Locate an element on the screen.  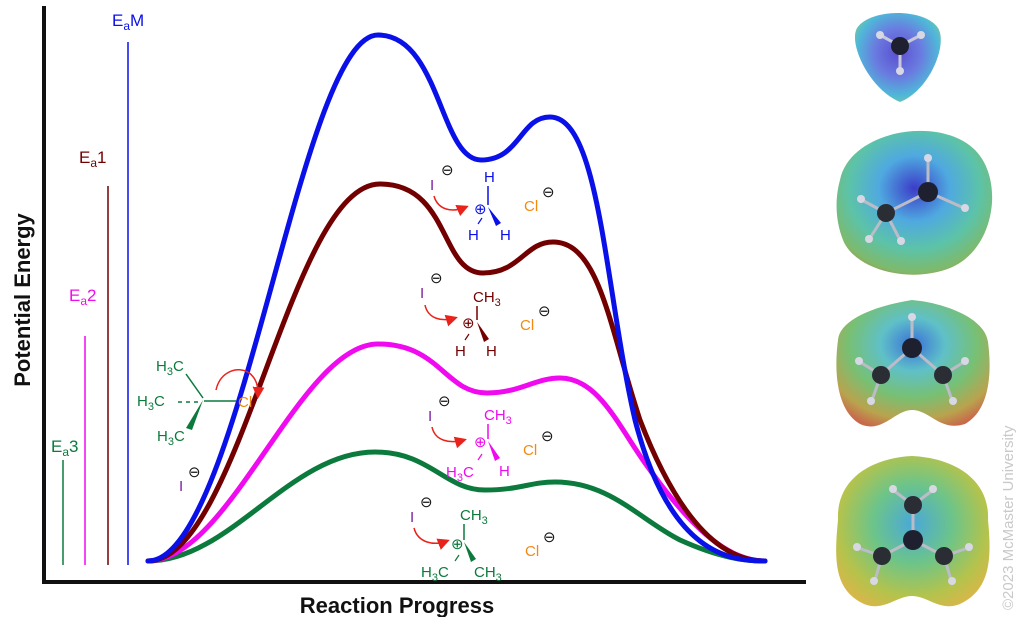
y-axis-title: Potential Energy is located at coordinates (22, 299).